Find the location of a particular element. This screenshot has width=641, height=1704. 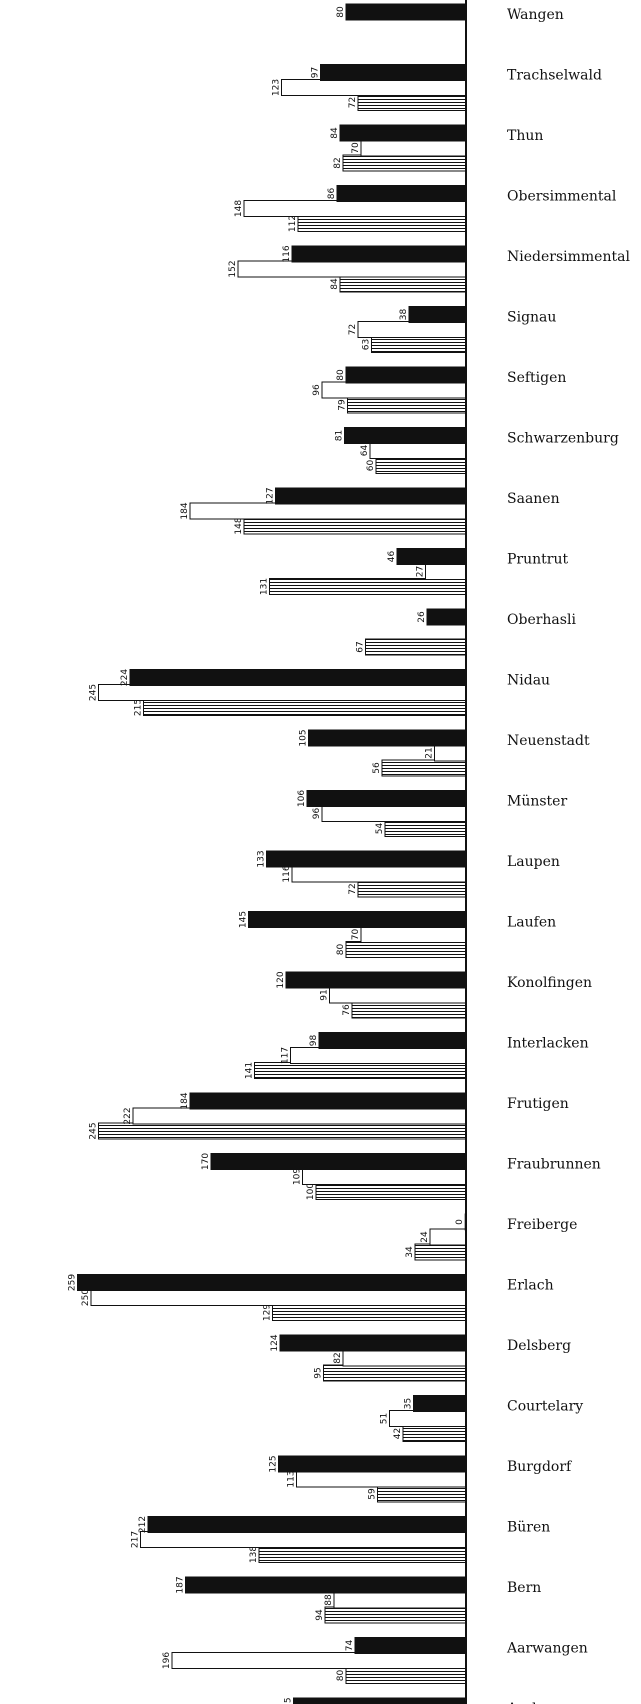

category-label: Bern is located at coordinates (524, 1588).